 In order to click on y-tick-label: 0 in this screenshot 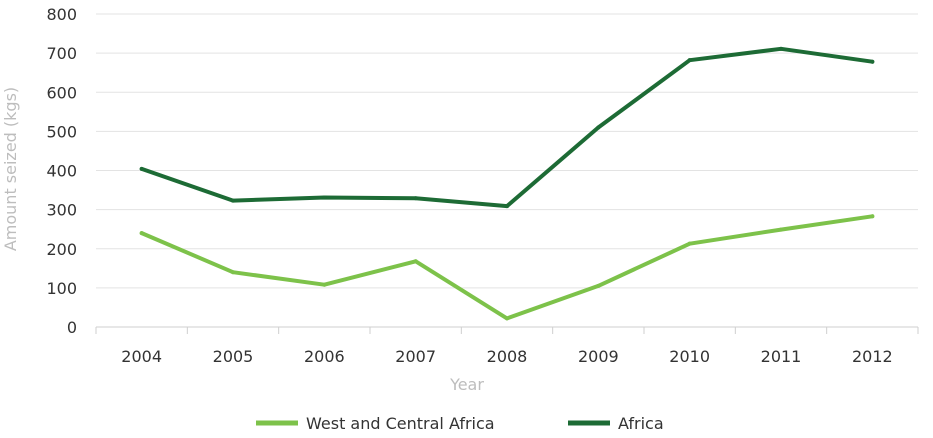, I will do `click(72, 327)`.